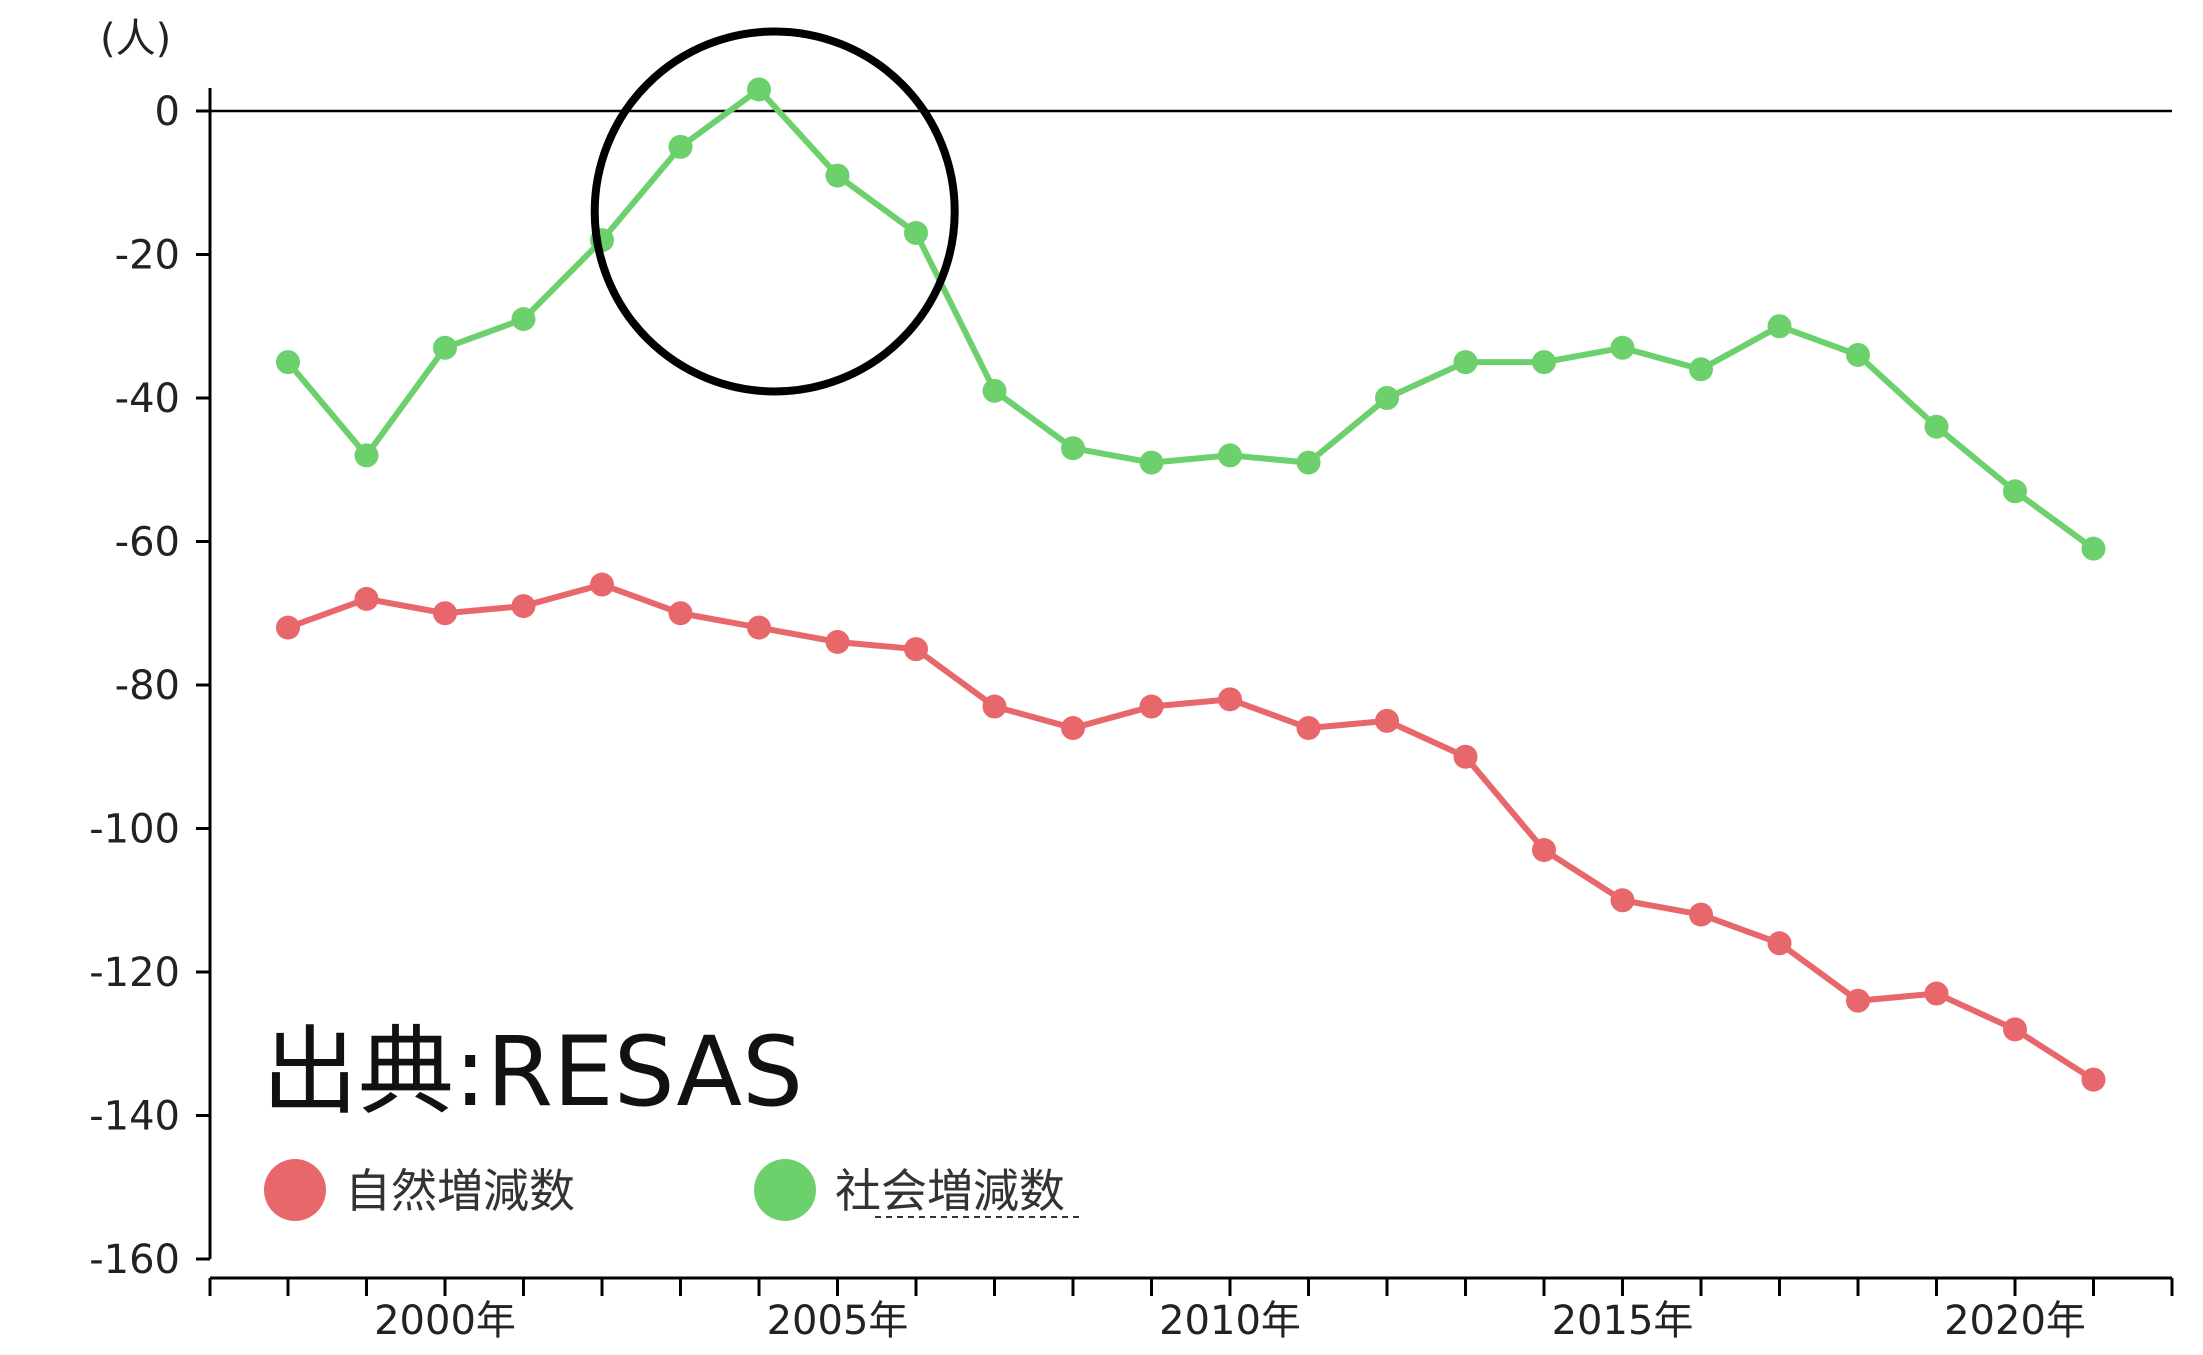 The width and height of the screenshot is (2203, 1355). What do you see at coordinates (838, 1321) in the screenshot?
I see `x-tick-label: 2005年` at bounding box center [838, 1321].